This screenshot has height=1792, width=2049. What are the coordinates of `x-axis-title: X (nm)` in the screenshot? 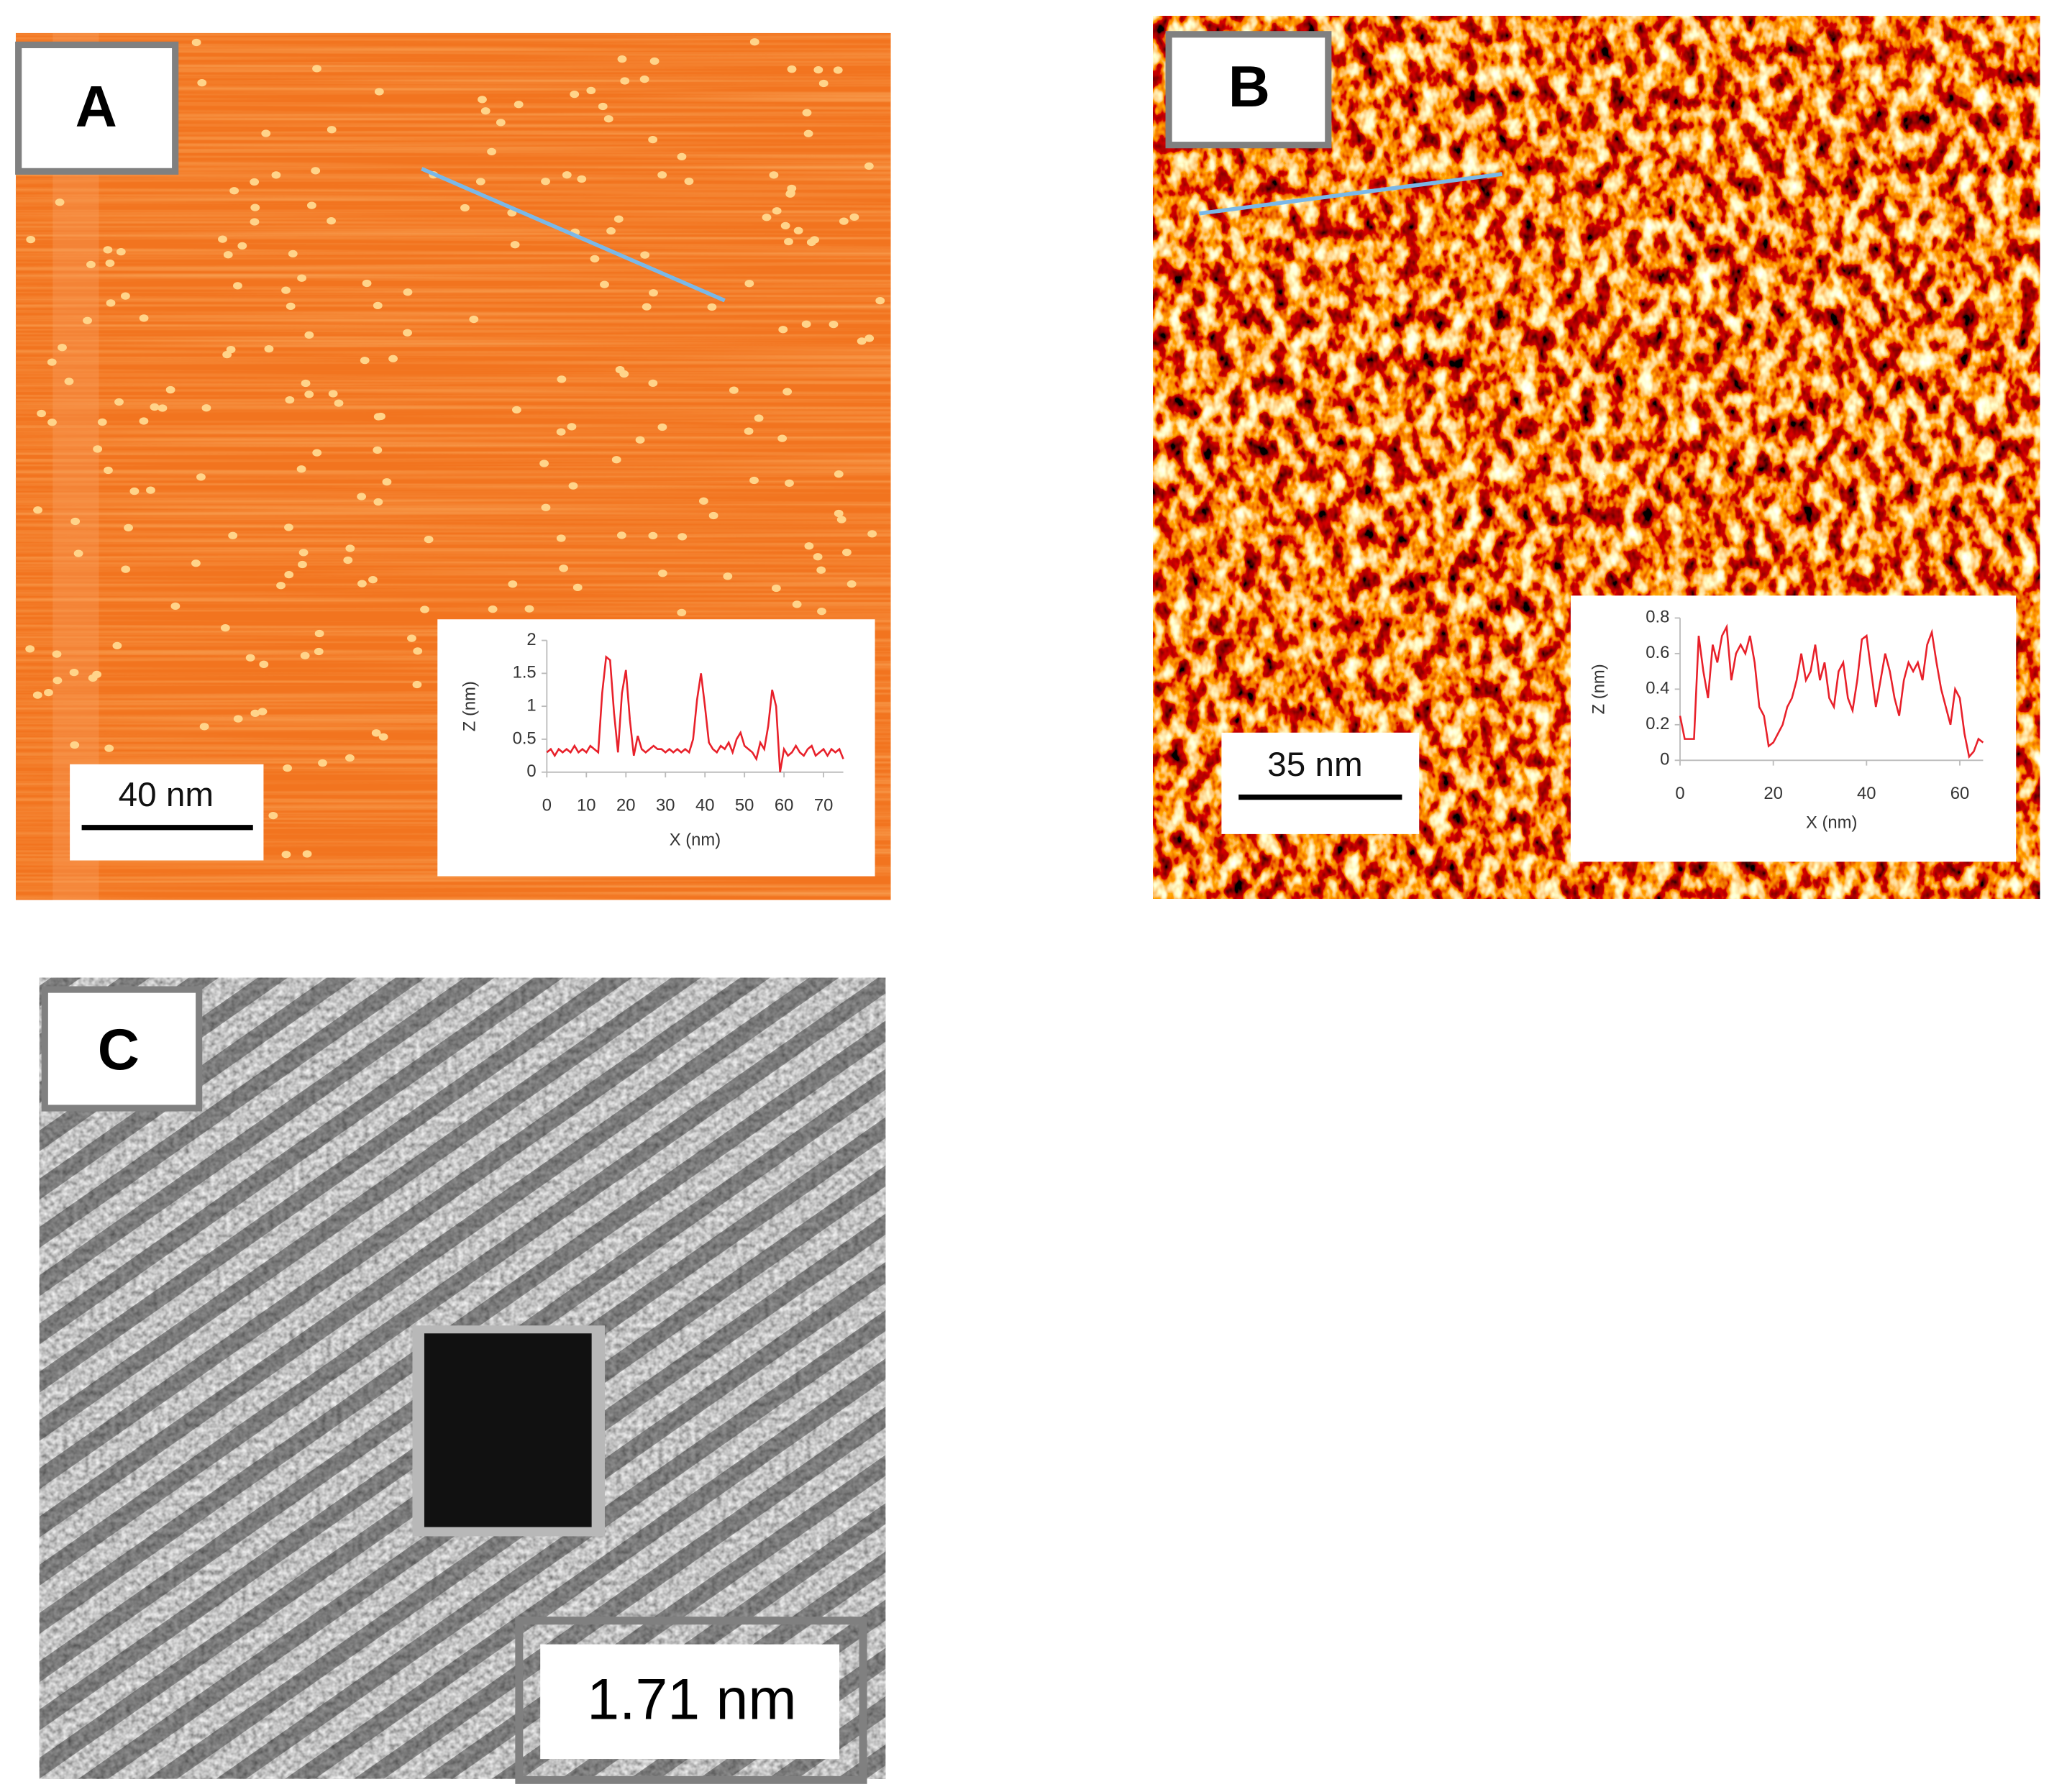 It's located at (1831, 823).